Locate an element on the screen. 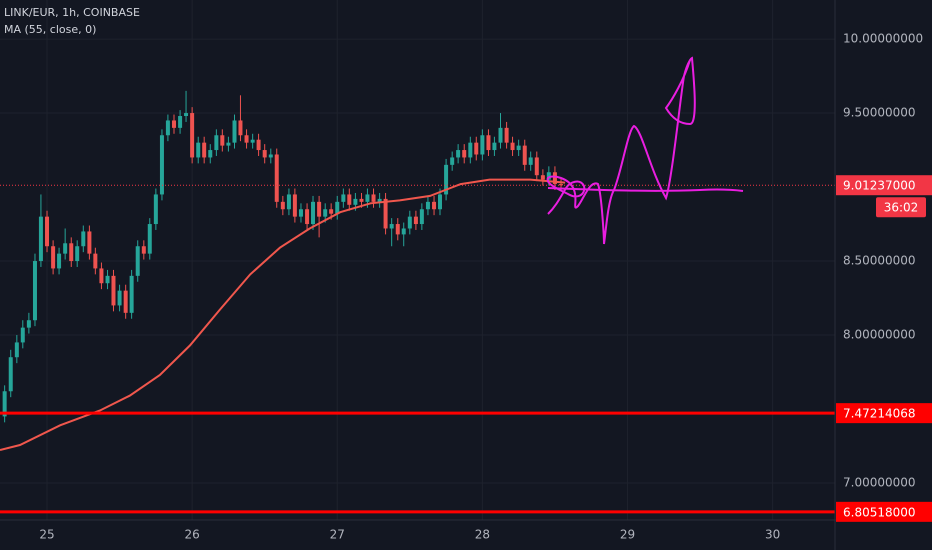 The image size is (932, 550). countdown: 36:02 is located at coordinates (901, 208).